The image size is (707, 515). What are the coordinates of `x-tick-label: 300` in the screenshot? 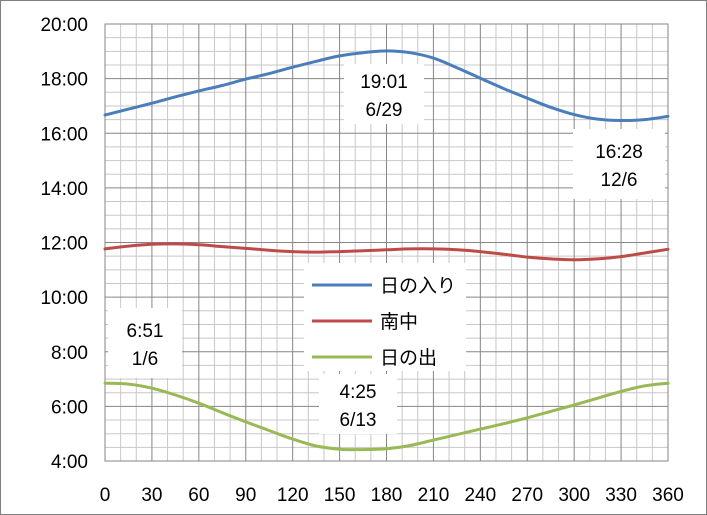 It's located at (574, 495).